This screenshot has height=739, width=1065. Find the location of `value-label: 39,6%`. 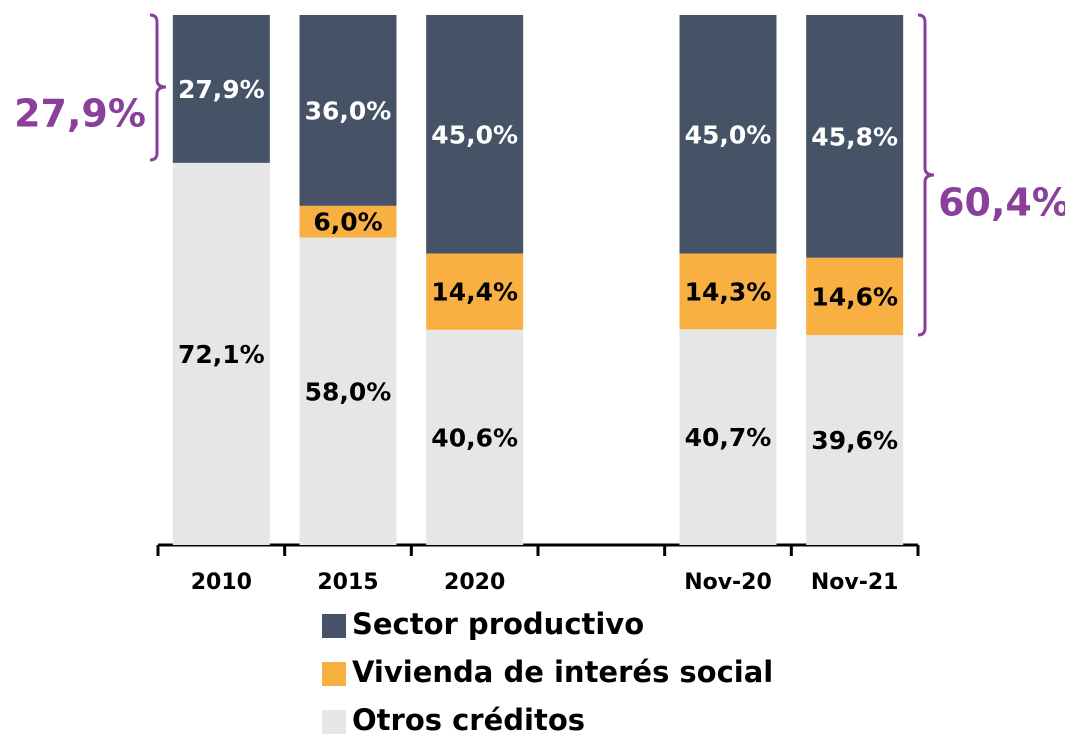

value-label: 39,6% is located at coordinates (854, 440).